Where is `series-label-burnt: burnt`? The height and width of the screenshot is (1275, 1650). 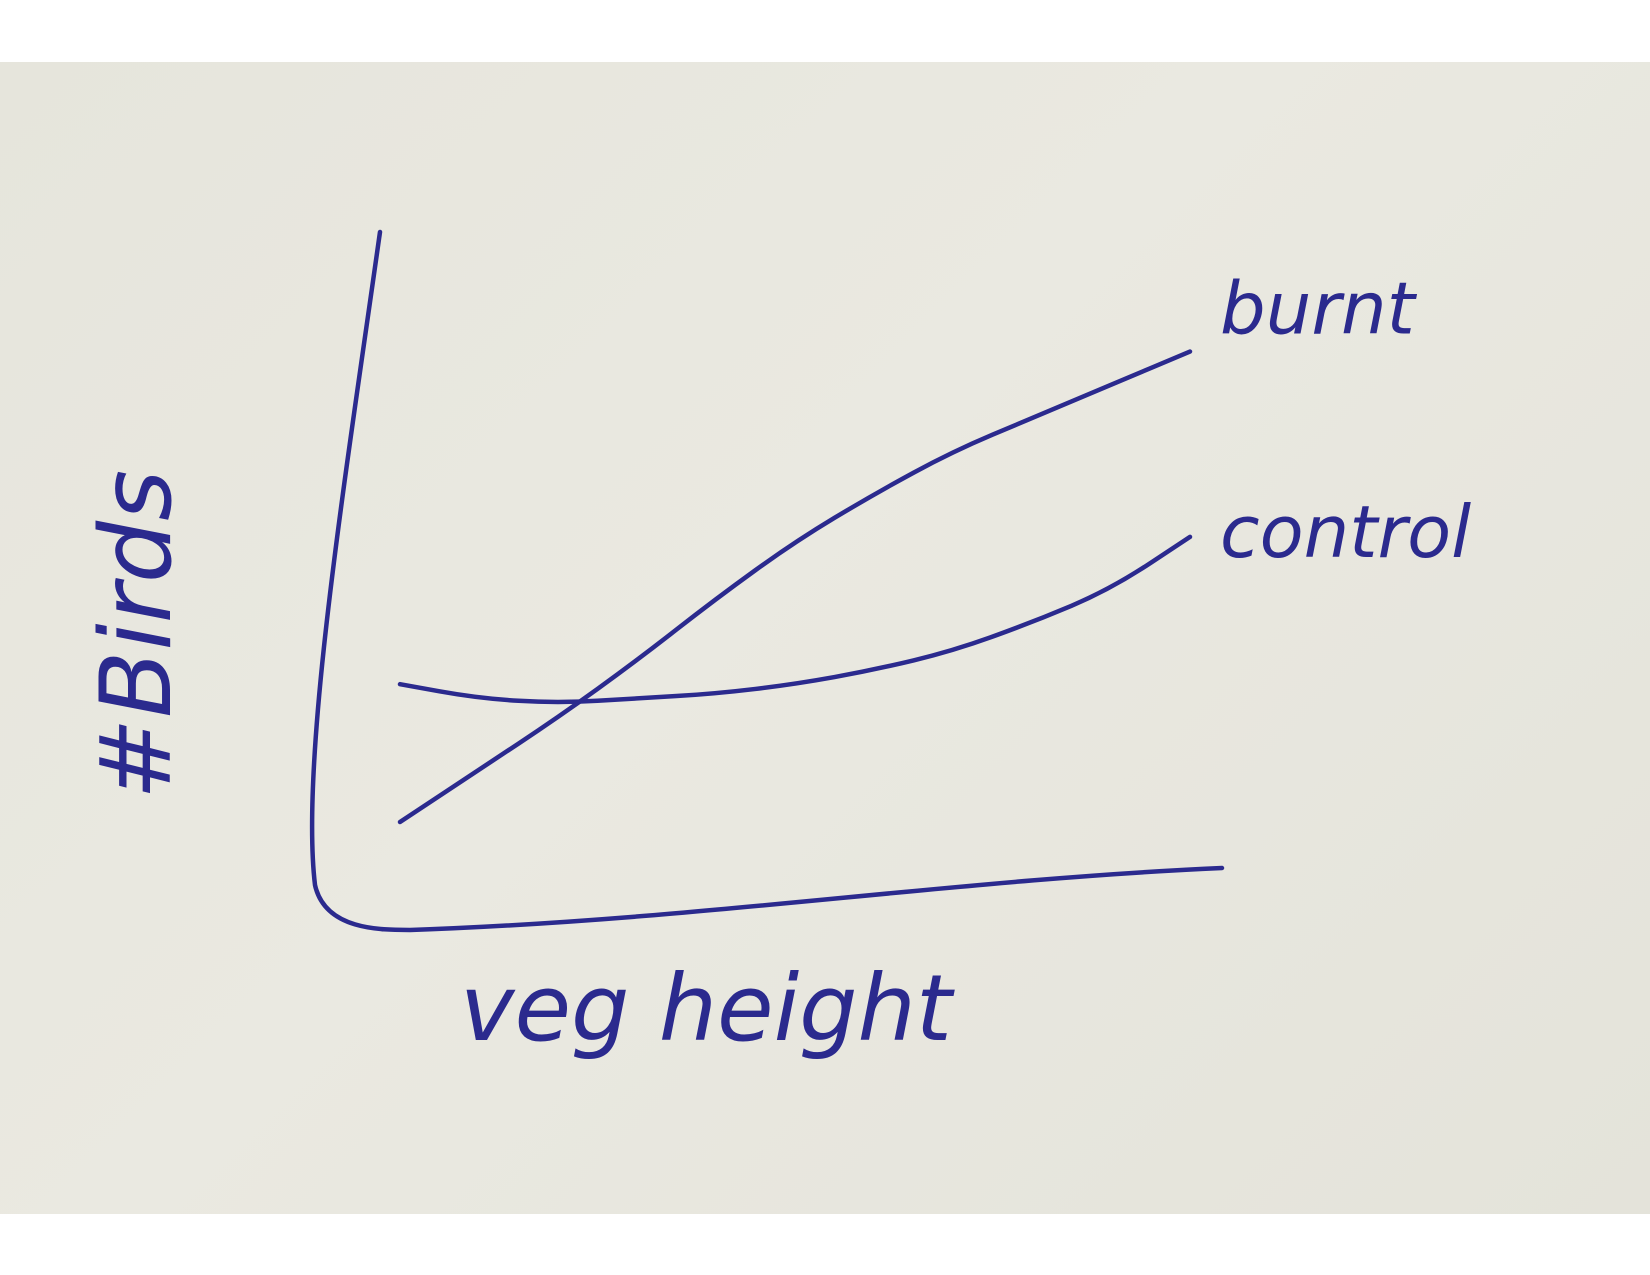
series-label-burnt: burnt is located at coordinates (1319, 309).